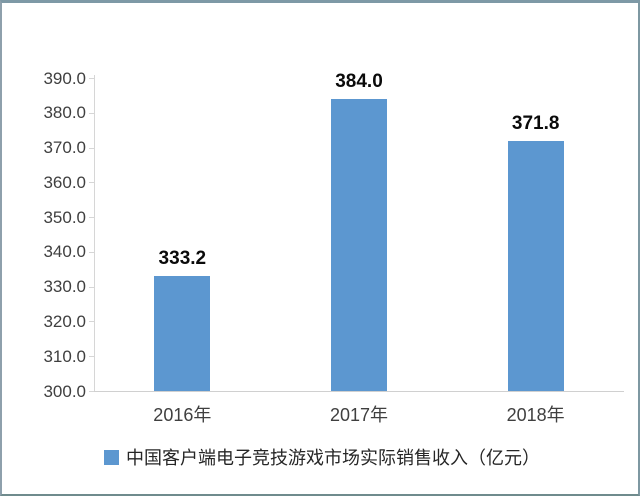 The height and width of the screenshot is (496, 640). Describe the element at coordinates (64, 287) in the screenshot. I see `y-tick-label: 330.0` at that location.